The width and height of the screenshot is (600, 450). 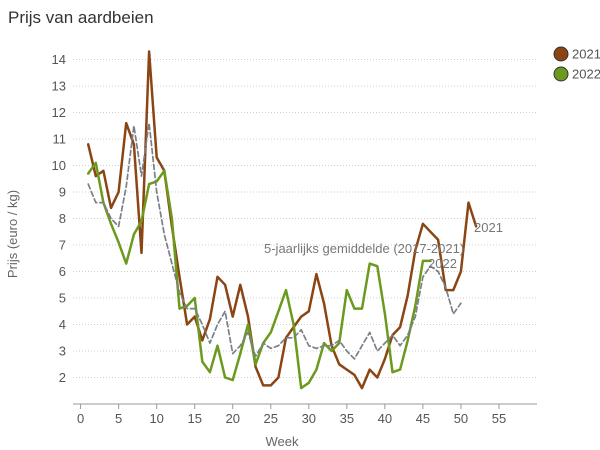 What do you see at coordinates (80, 418) in the screenshot?
I see `x-tick-label: 0` at bounding box center [80, 418].